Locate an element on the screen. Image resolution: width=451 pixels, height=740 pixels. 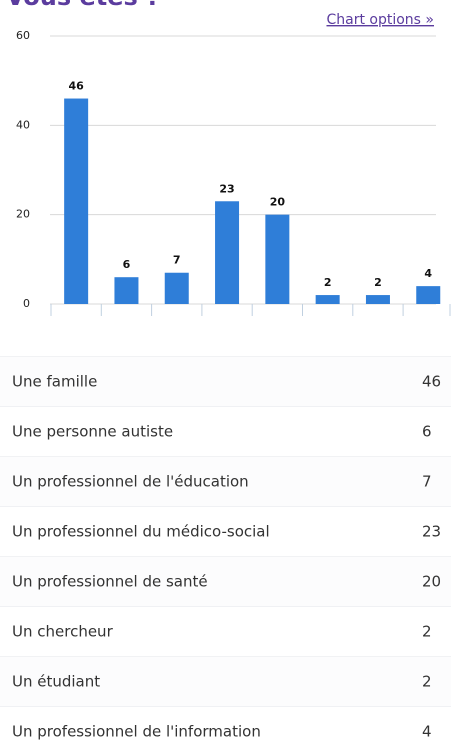
row-value: 6 is located at coordinates (427, 432).